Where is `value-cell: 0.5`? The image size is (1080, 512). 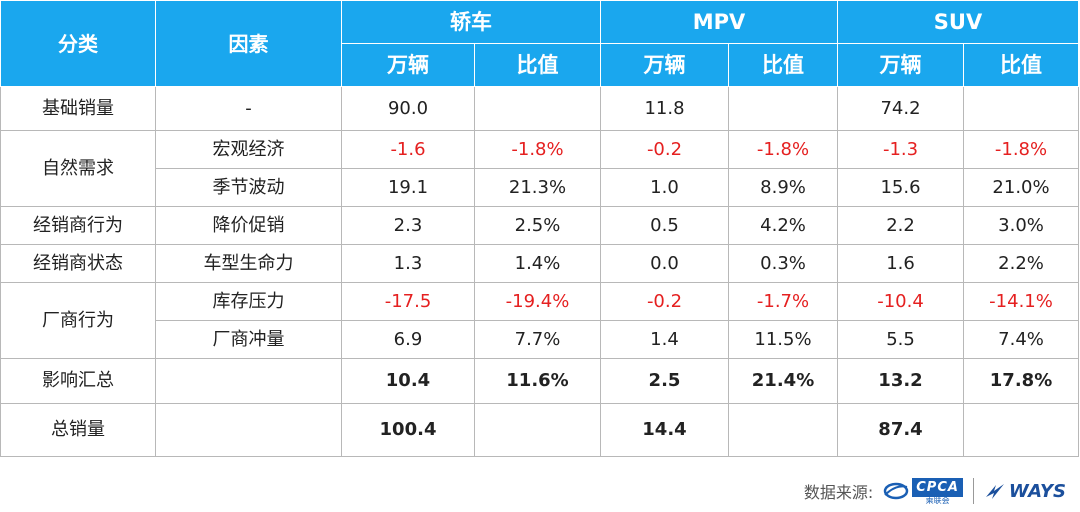
value-cell: 0.5 is located at coordinates (664, 225).